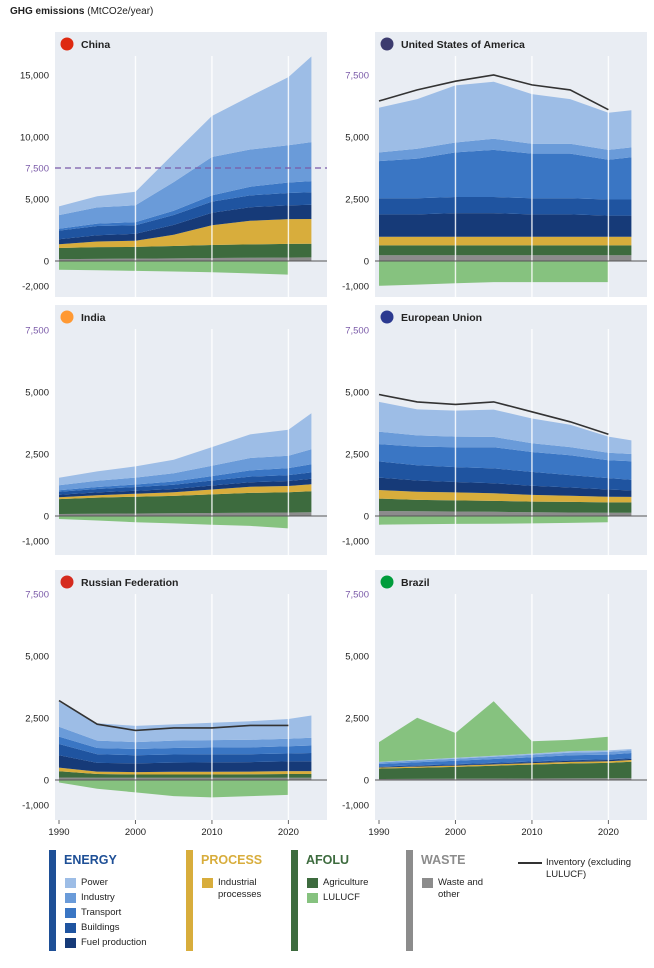  I want to click on legend-swatch-buildings, so click(70, 928).